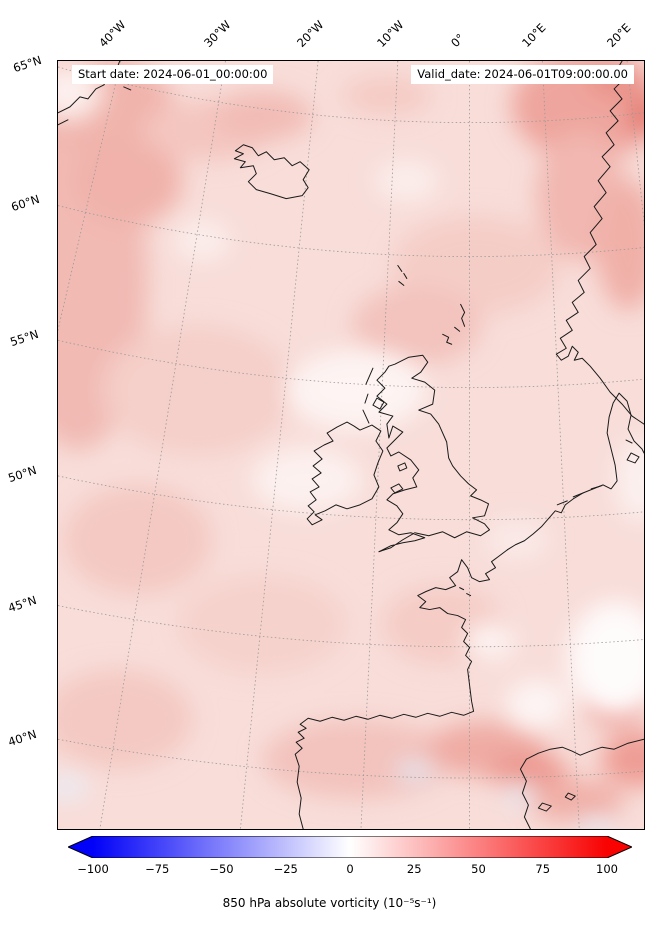  I want to click on colorbar, so click(350, 847).